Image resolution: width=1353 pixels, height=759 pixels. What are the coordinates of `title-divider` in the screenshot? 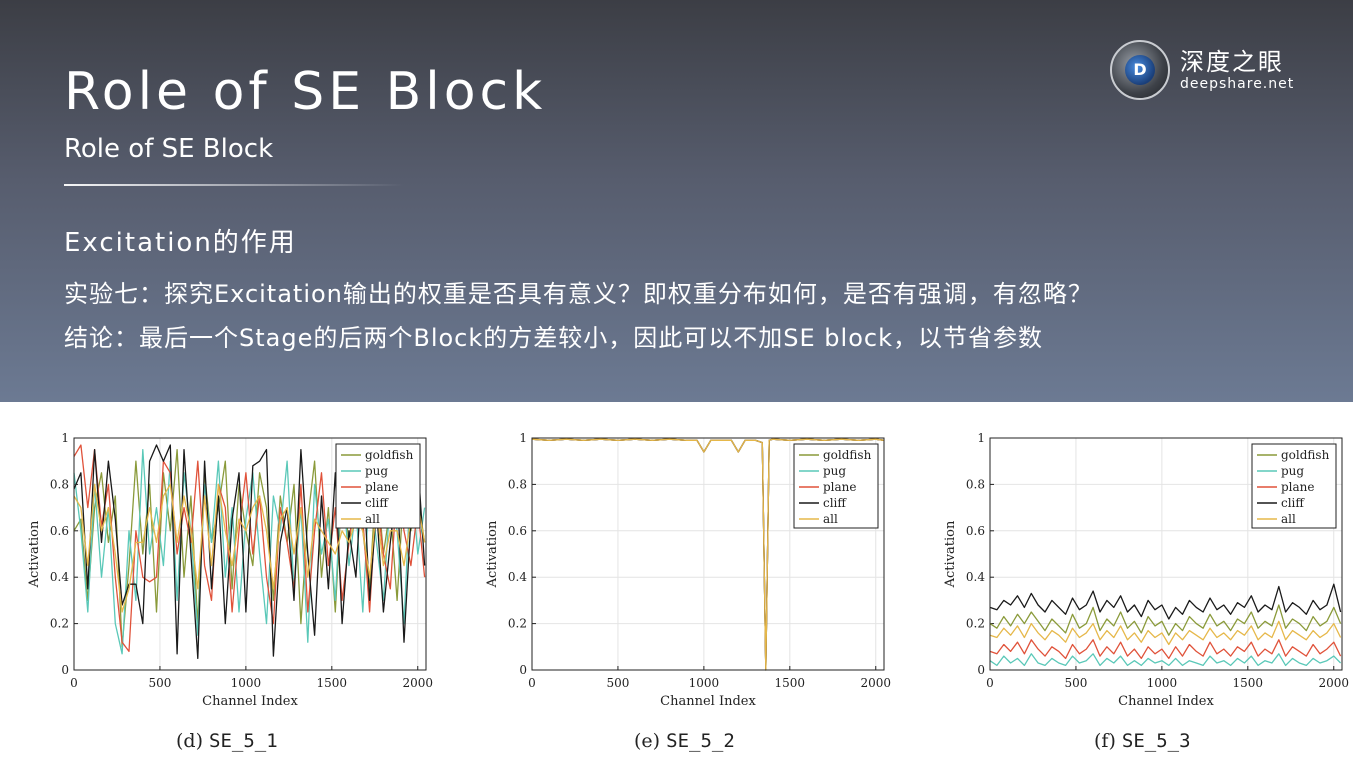 It's located at (234, 185).